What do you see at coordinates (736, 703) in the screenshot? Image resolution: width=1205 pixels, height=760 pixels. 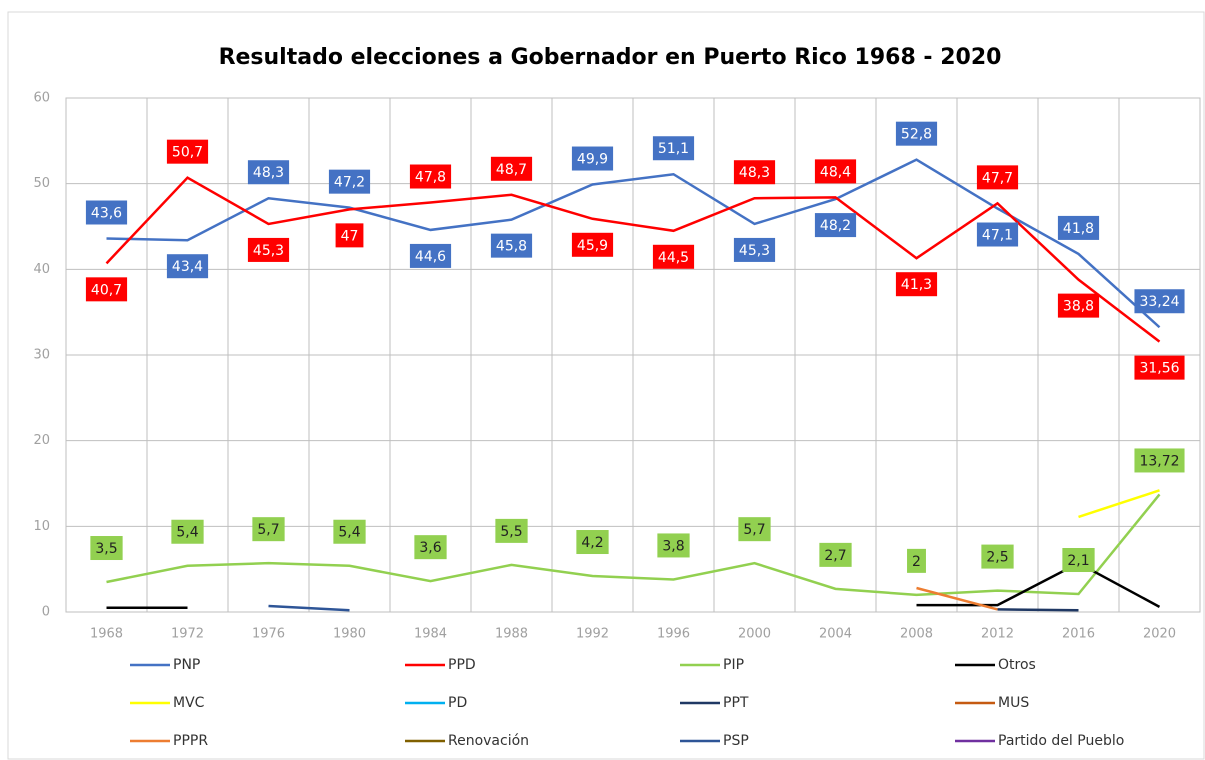 I see `legend-label: PPT` at bounding box center [736, 703].